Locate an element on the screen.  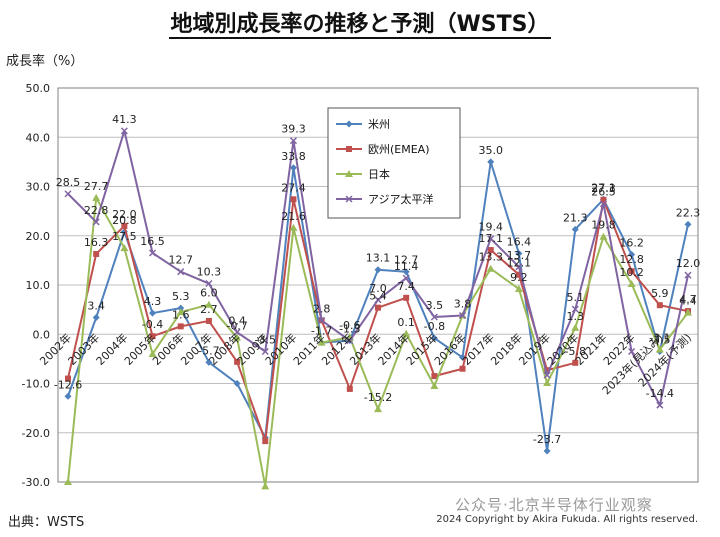
legend-label: 日本 is located at coordinates (379, 174).